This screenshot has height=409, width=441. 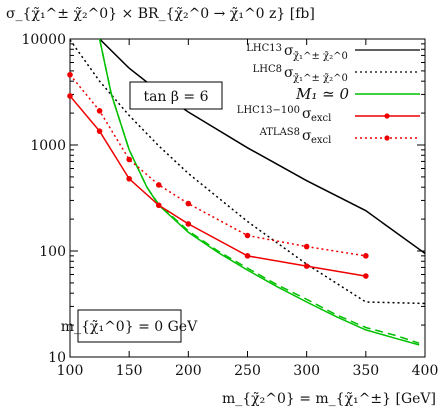 What do you see at coordinates (387, 138) in the screenshot?
I see `legend-atlas8-marker` at bounding box center [387, 138].